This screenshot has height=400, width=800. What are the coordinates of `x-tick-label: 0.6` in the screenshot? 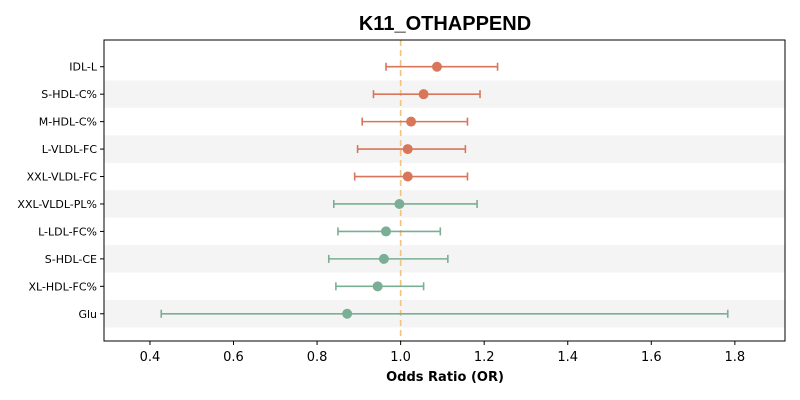 It's located at (233, 357).